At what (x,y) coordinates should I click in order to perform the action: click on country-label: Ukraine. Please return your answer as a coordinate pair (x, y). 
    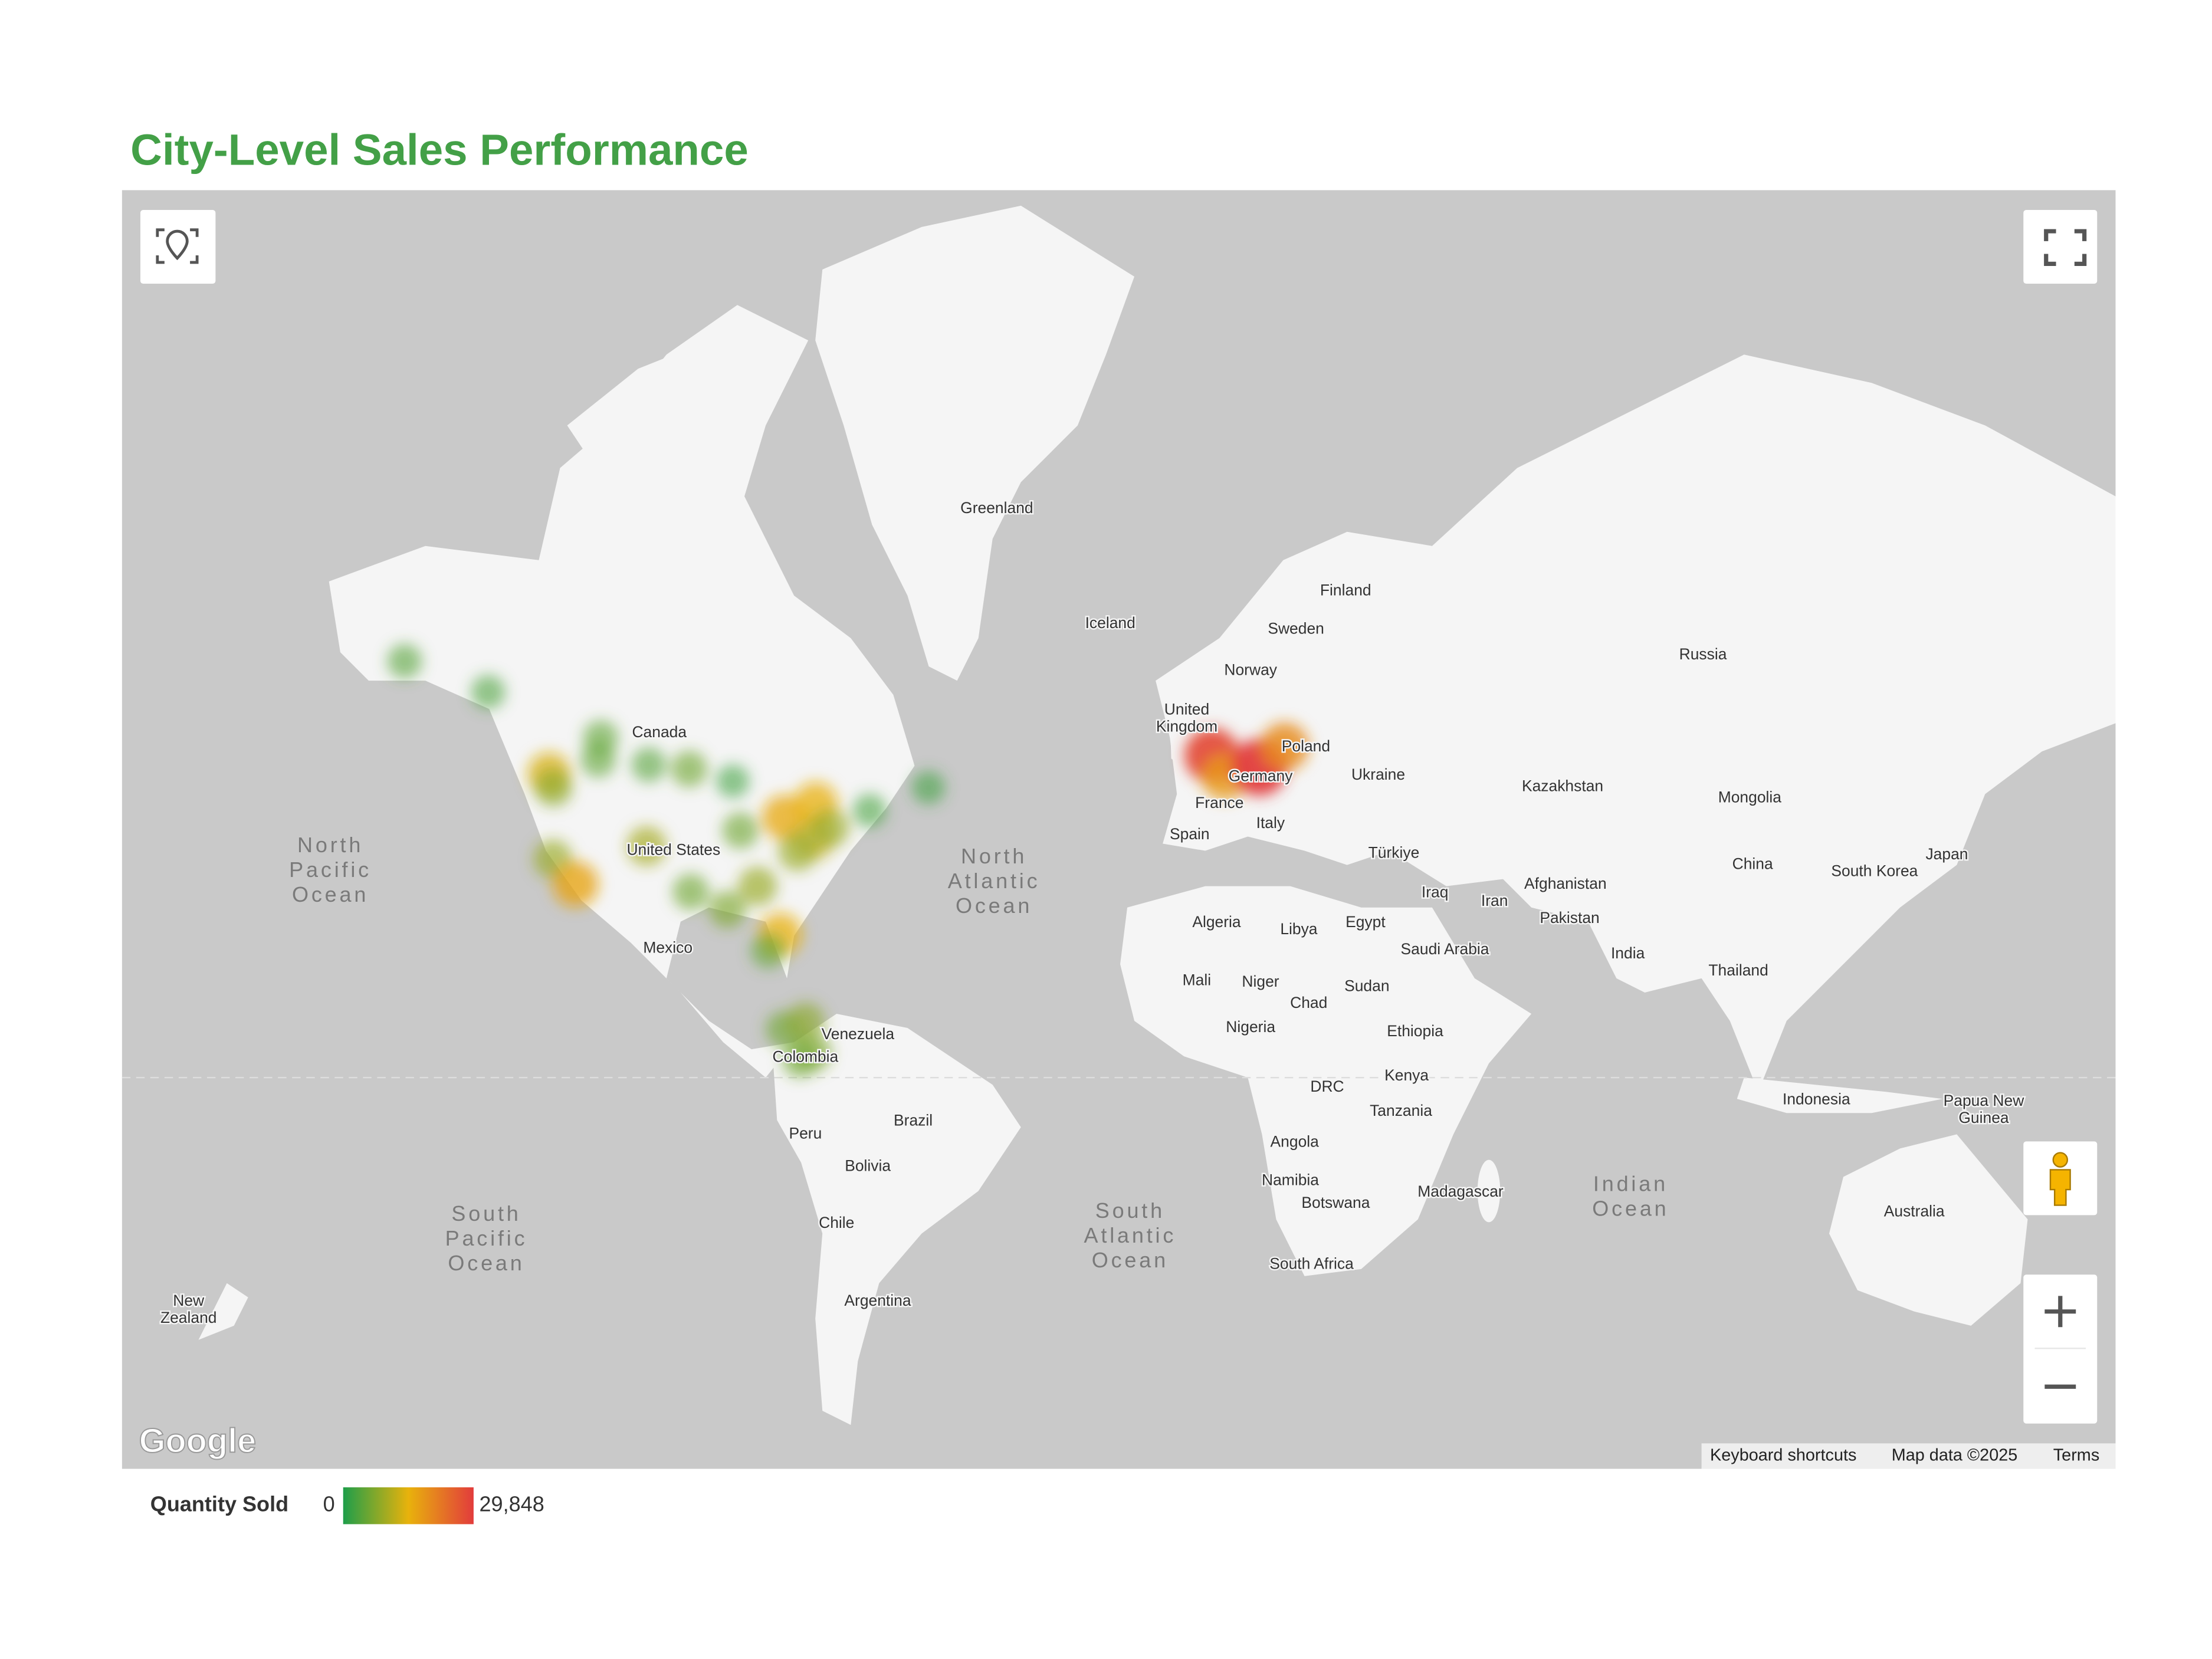
    Looking at the image, I should click on (1378, 775).